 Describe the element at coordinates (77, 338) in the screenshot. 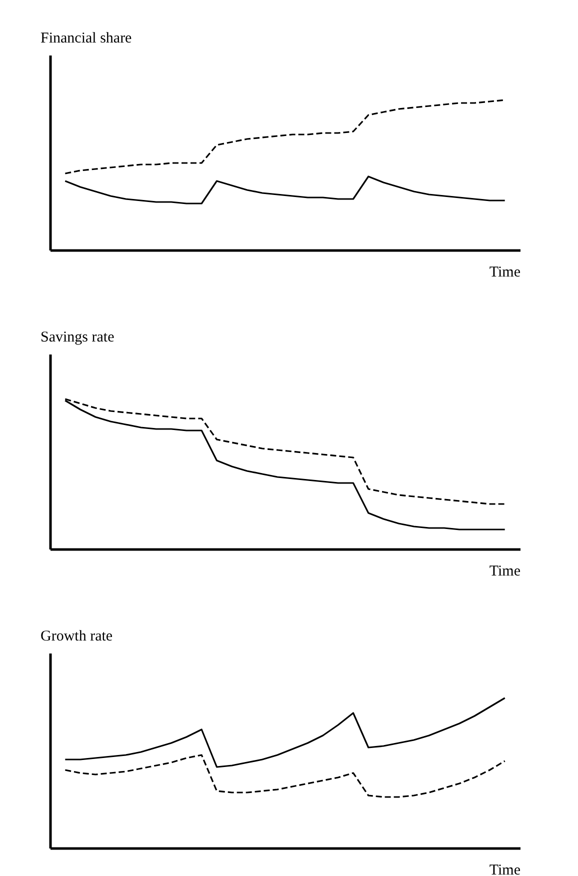

I see `y-axis-title: Savings rate` at that location.